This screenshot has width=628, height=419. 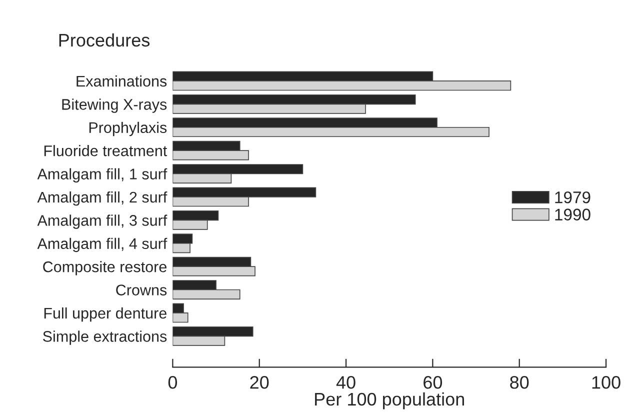 What do you see at coordinates (346, 382) in the screenshot?
I see `x-tick-label: 40` at bounding box center [346, 382].